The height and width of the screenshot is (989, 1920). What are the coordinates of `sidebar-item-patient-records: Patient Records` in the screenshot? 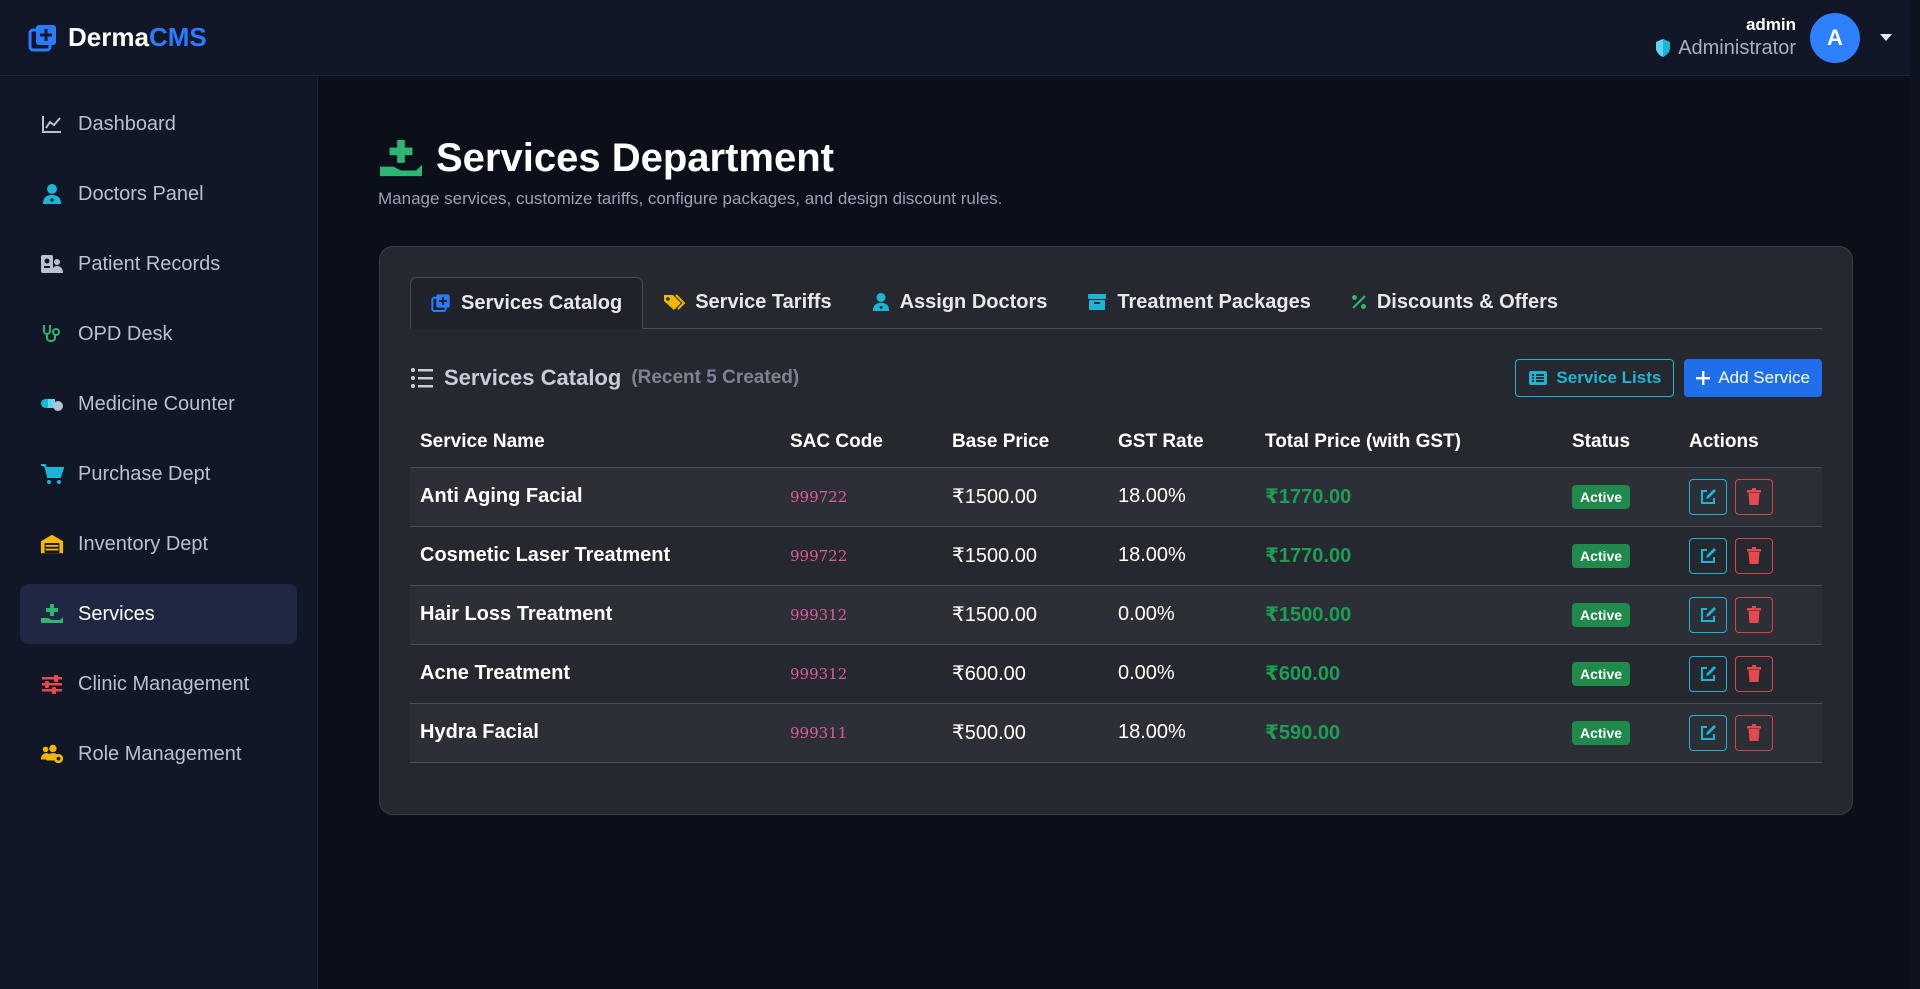 It's located at (158, 264).